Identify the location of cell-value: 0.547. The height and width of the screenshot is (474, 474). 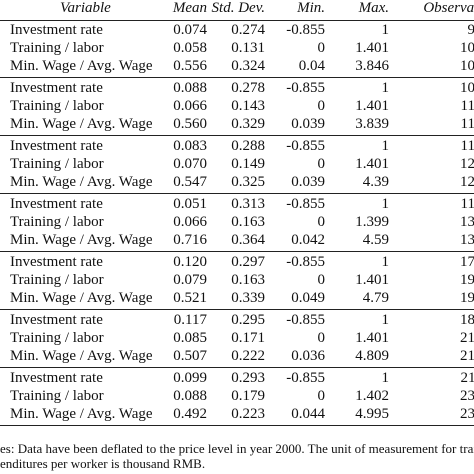
(190, 182).